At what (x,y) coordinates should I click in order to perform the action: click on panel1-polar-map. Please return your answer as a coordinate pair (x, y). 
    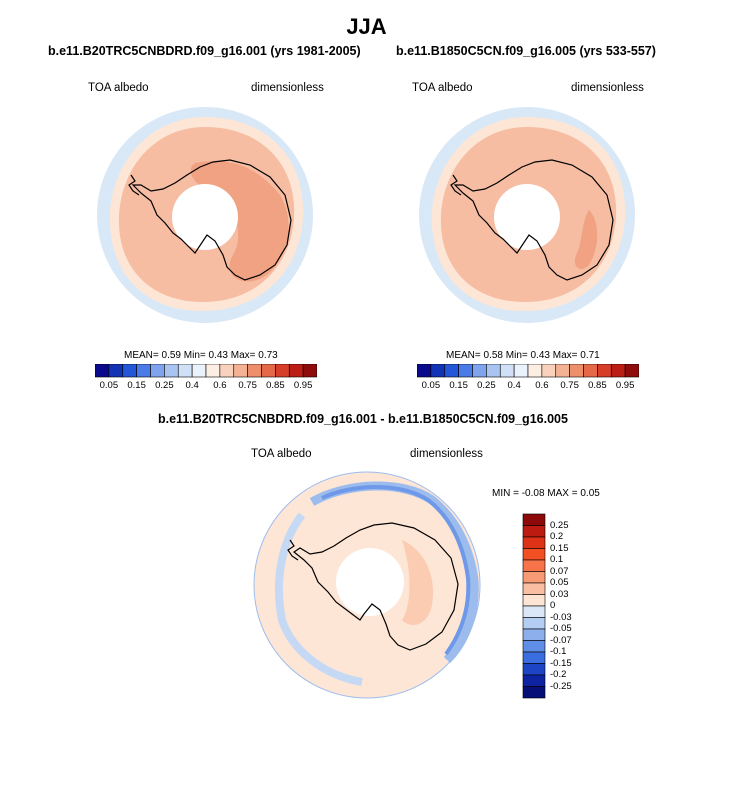
    Looking at the image, I should click on (205, 215).